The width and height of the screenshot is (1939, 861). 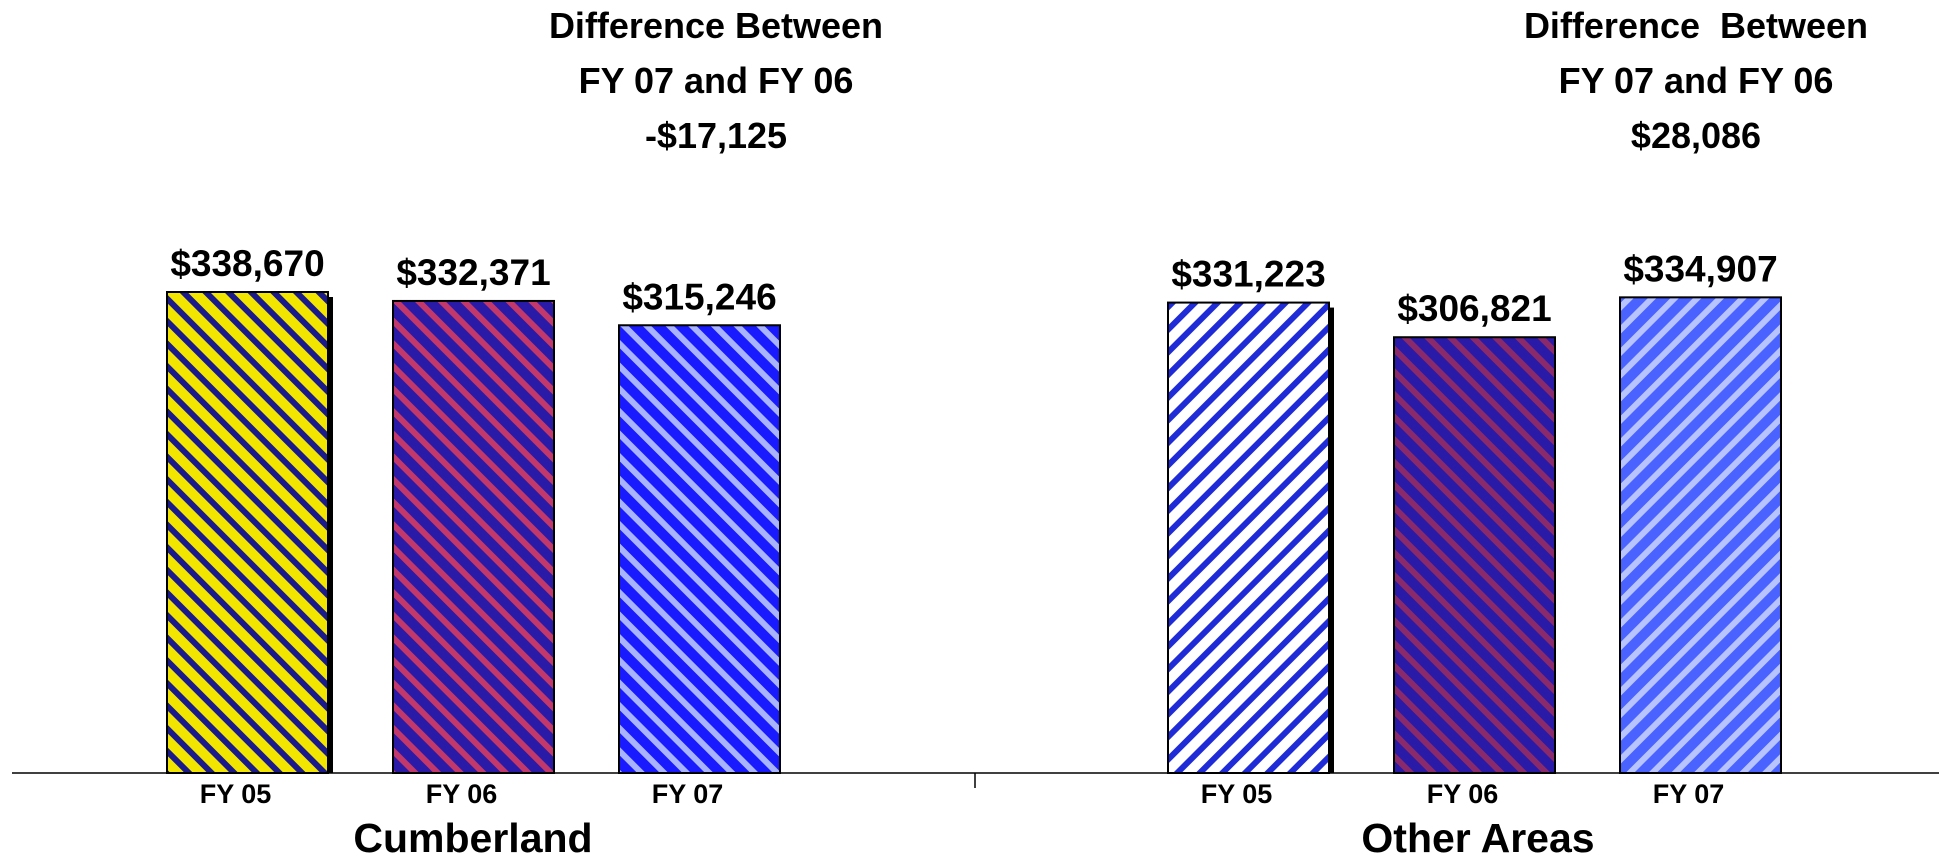 What do you see at coordinates (473, 272) in the screenshot?
I see `bar-value-label: $332,371` at bounding box center [473, 272].